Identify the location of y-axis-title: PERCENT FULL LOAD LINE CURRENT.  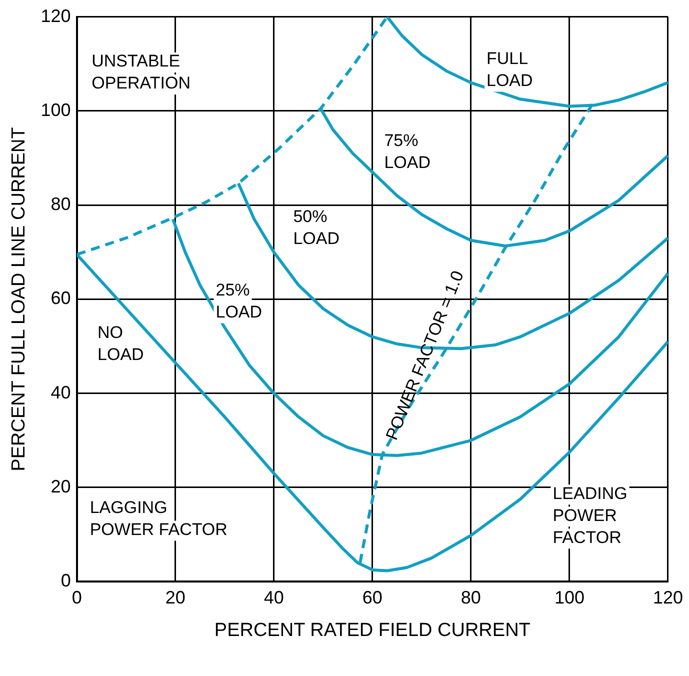
(19, 299).